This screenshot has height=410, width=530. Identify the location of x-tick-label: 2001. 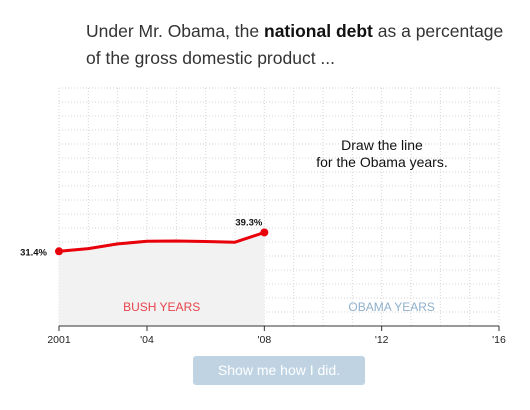
(59, 340).